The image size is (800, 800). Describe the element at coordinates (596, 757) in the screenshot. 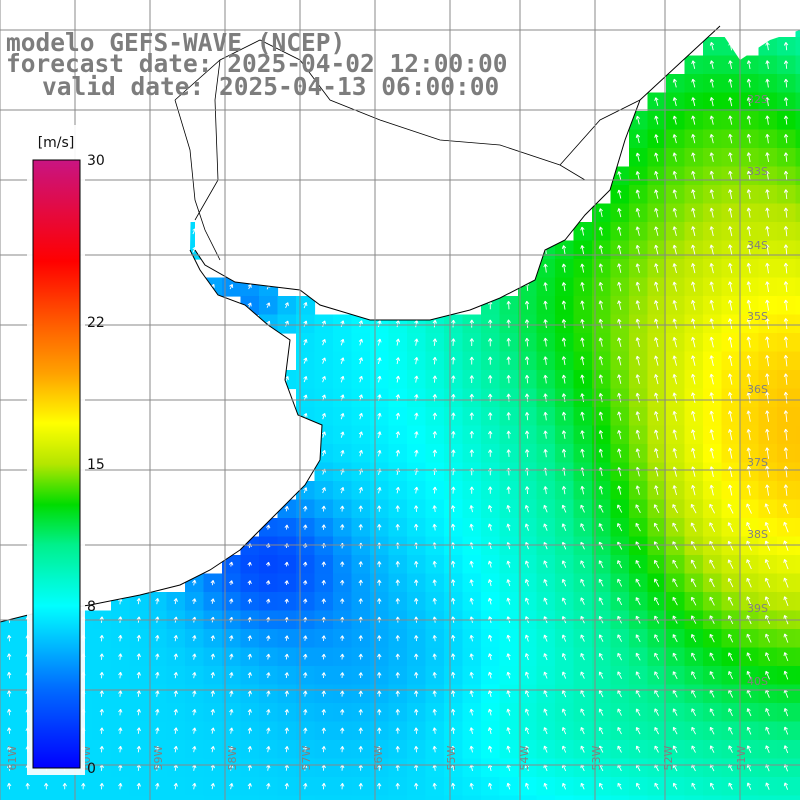

I see `lon-label: 53W` at that location.